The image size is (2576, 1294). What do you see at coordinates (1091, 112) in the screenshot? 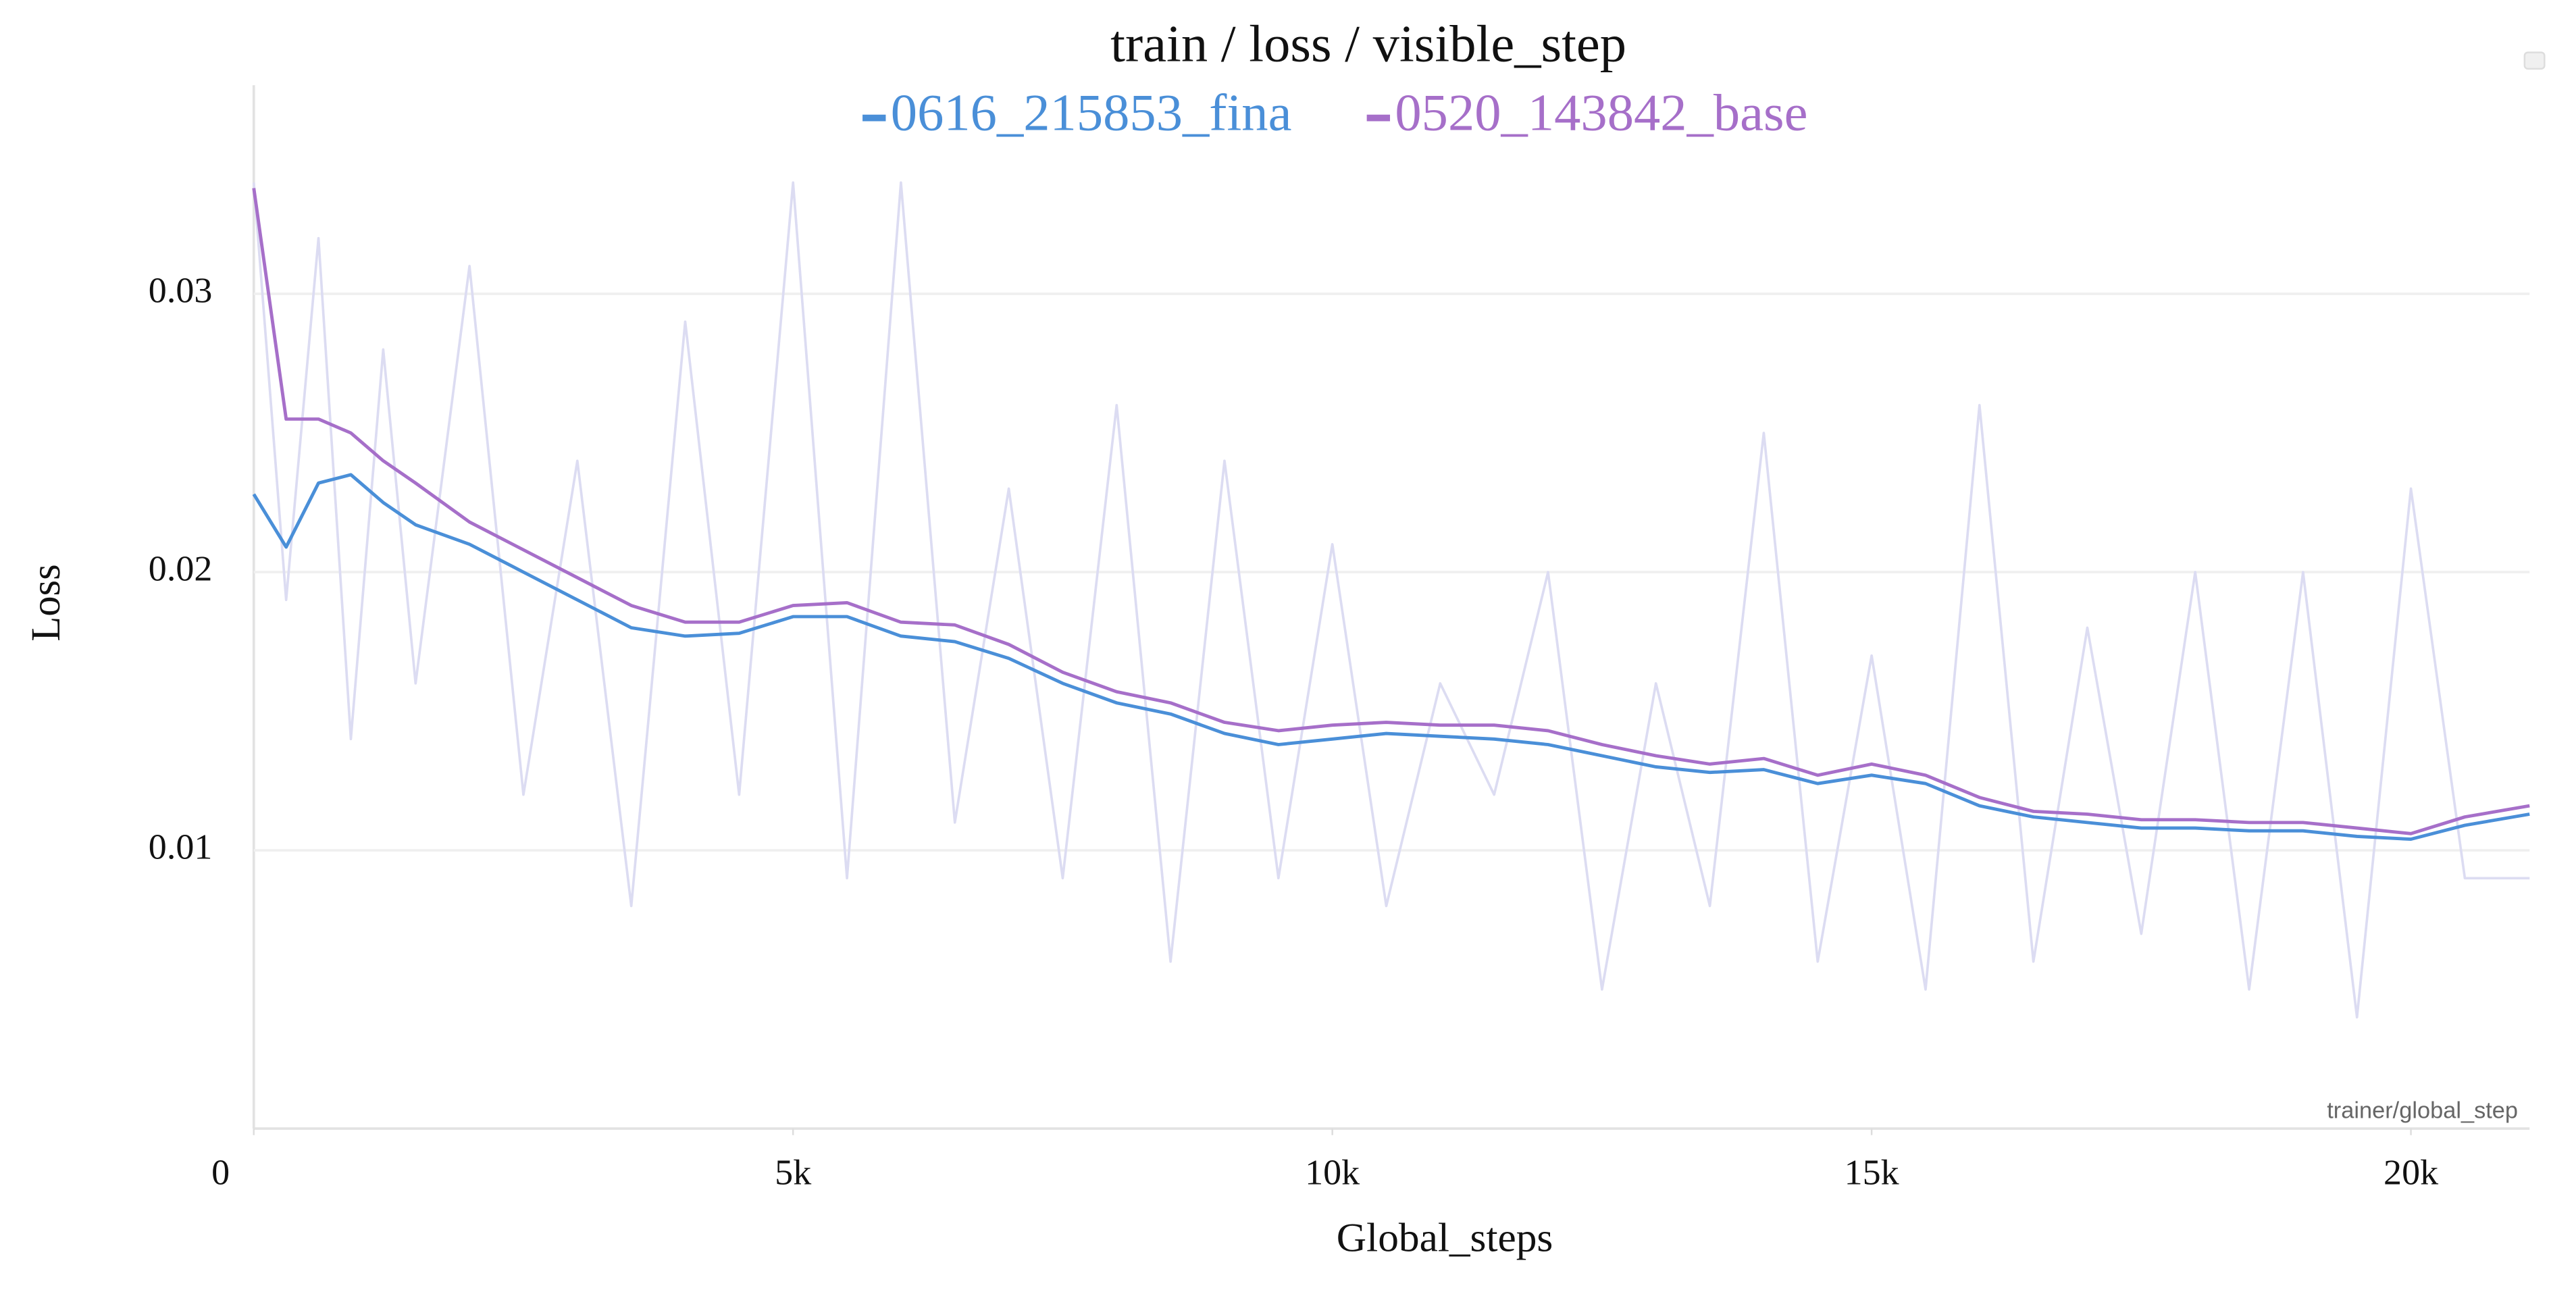
I see `legend-label: 0616_215853_fina` at bounding box center [1091, 112].